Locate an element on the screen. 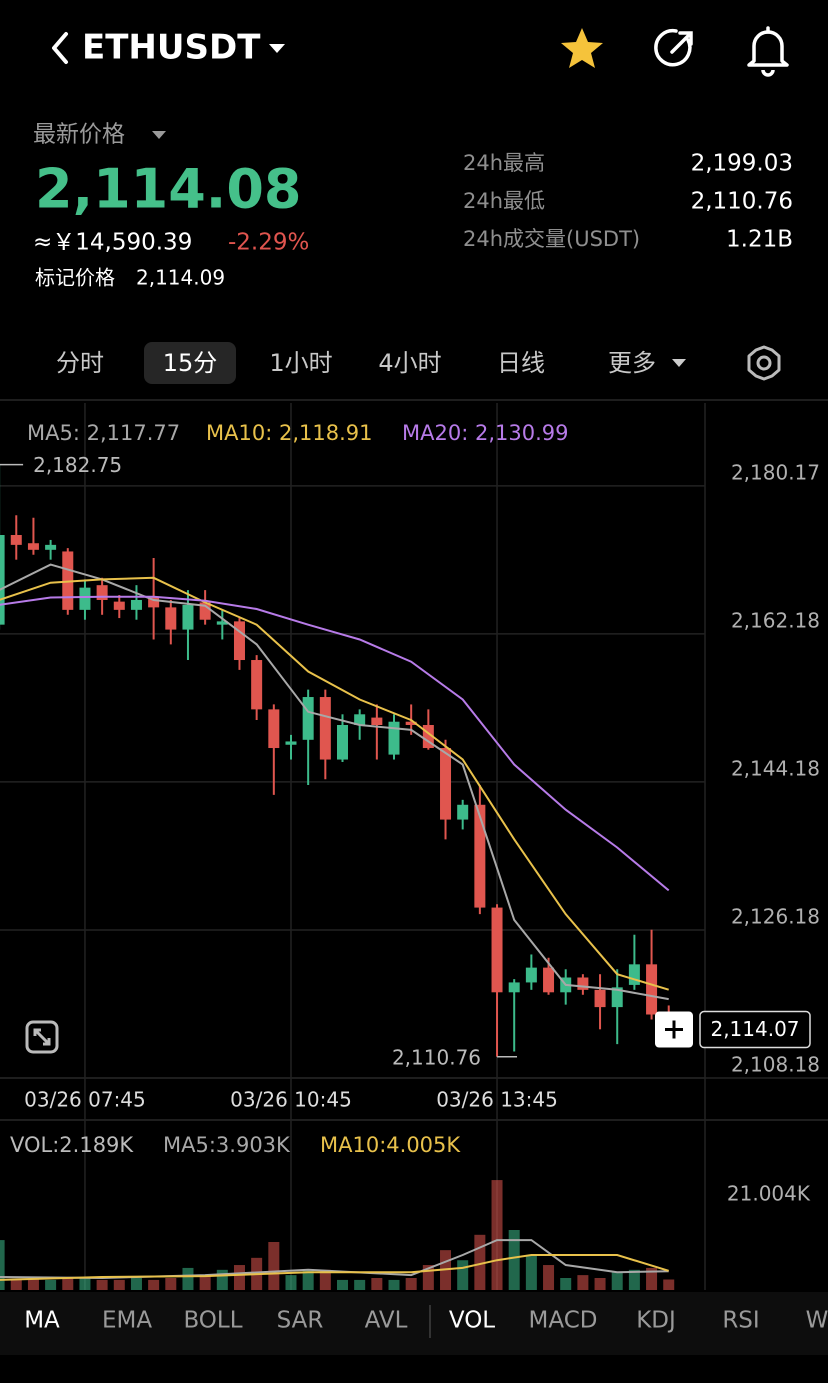 This screenshot has height=1383, width=828. mark-price: 2,114.09 is located at coordinates (180, 278).